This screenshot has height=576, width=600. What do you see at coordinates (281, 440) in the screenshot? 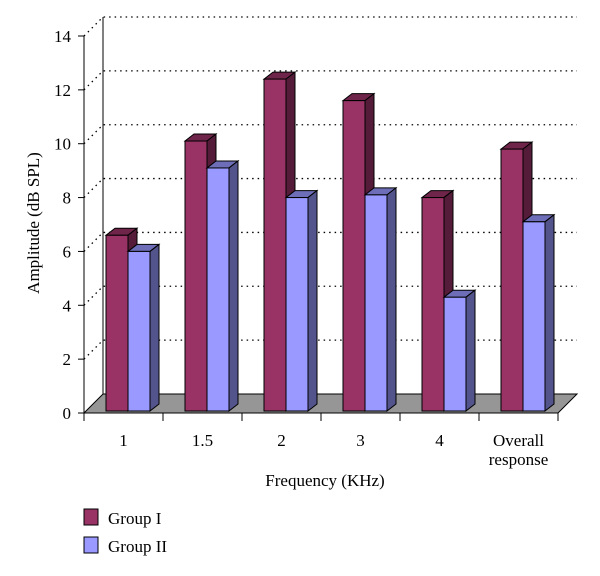
I see `x-tick-label-2: 2` at bounding box center [281, 440].